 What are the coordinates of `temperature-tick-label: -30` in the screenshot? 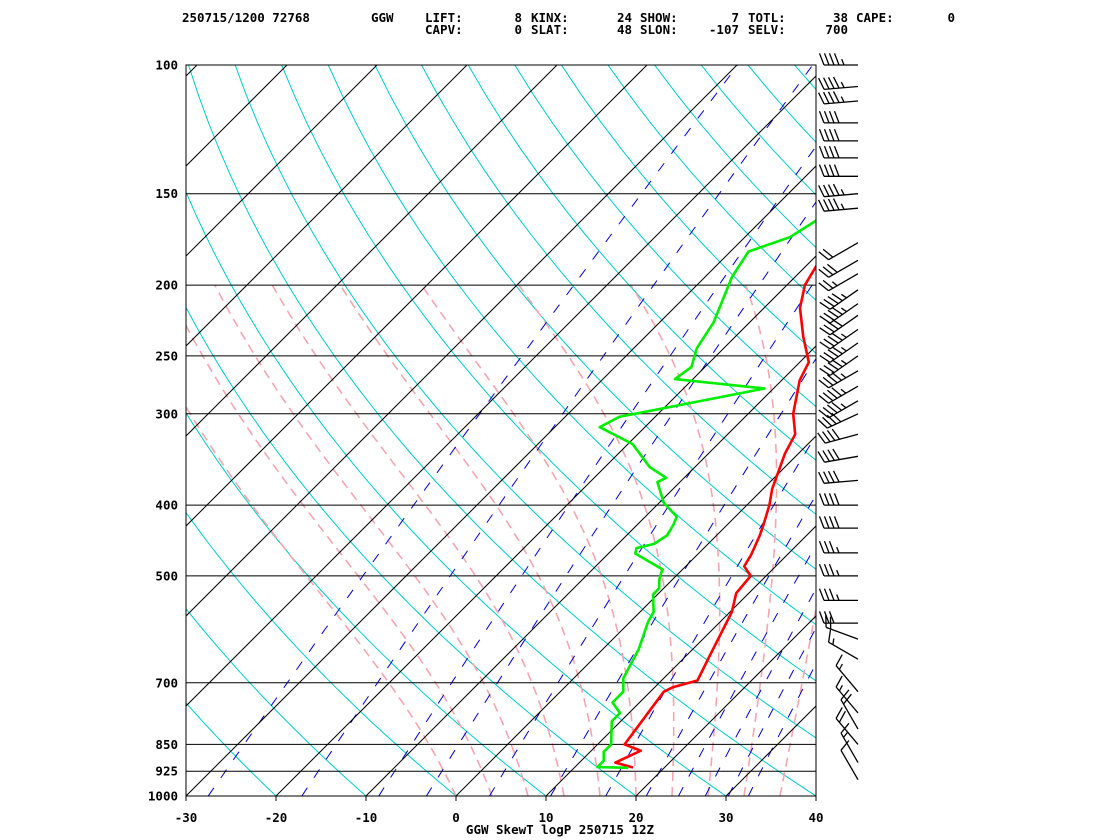 It's located at (186, 817).